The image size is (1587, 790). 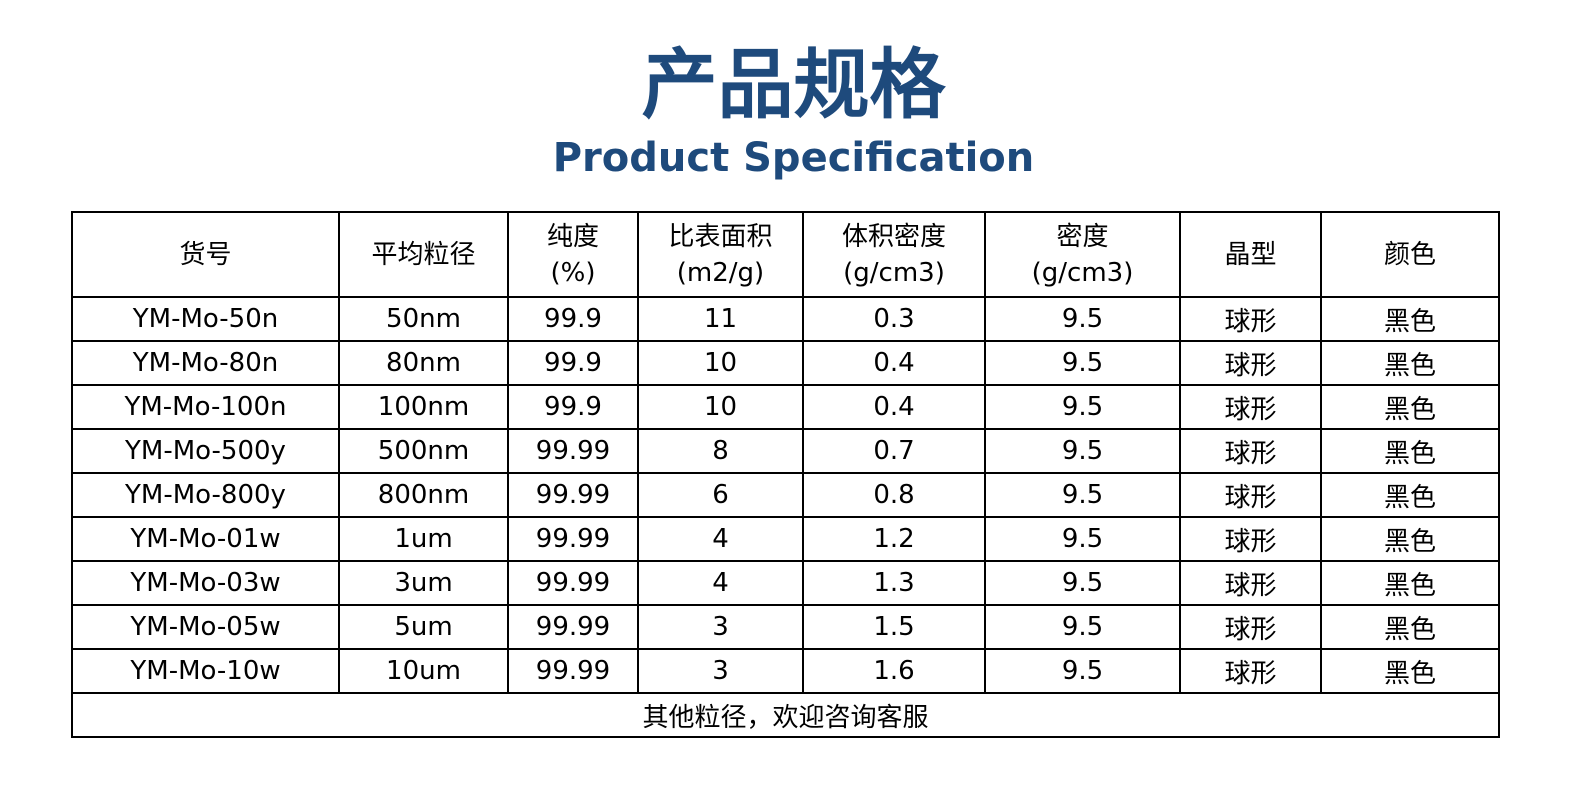 I want to click on cell: YM-Mo-50n, so click(x=205, y=319).